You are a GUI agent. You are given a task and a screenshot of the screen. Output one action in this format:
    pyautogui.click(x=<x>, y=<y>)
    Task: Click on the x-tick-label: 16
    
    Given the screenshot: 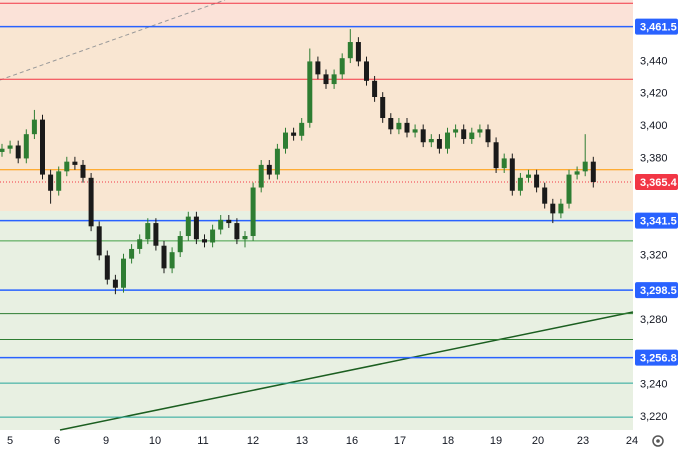 What is the action you would take?
    pyautogui.click(x=352, y=441)
    